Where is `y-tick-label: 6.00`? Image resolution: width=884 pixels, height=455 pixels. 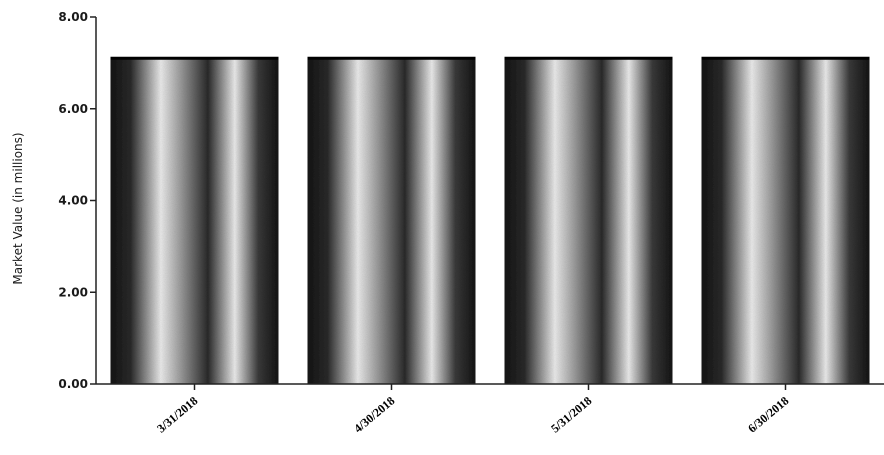 y-tick-label: 6.00 is located at coordinates (73, 109).